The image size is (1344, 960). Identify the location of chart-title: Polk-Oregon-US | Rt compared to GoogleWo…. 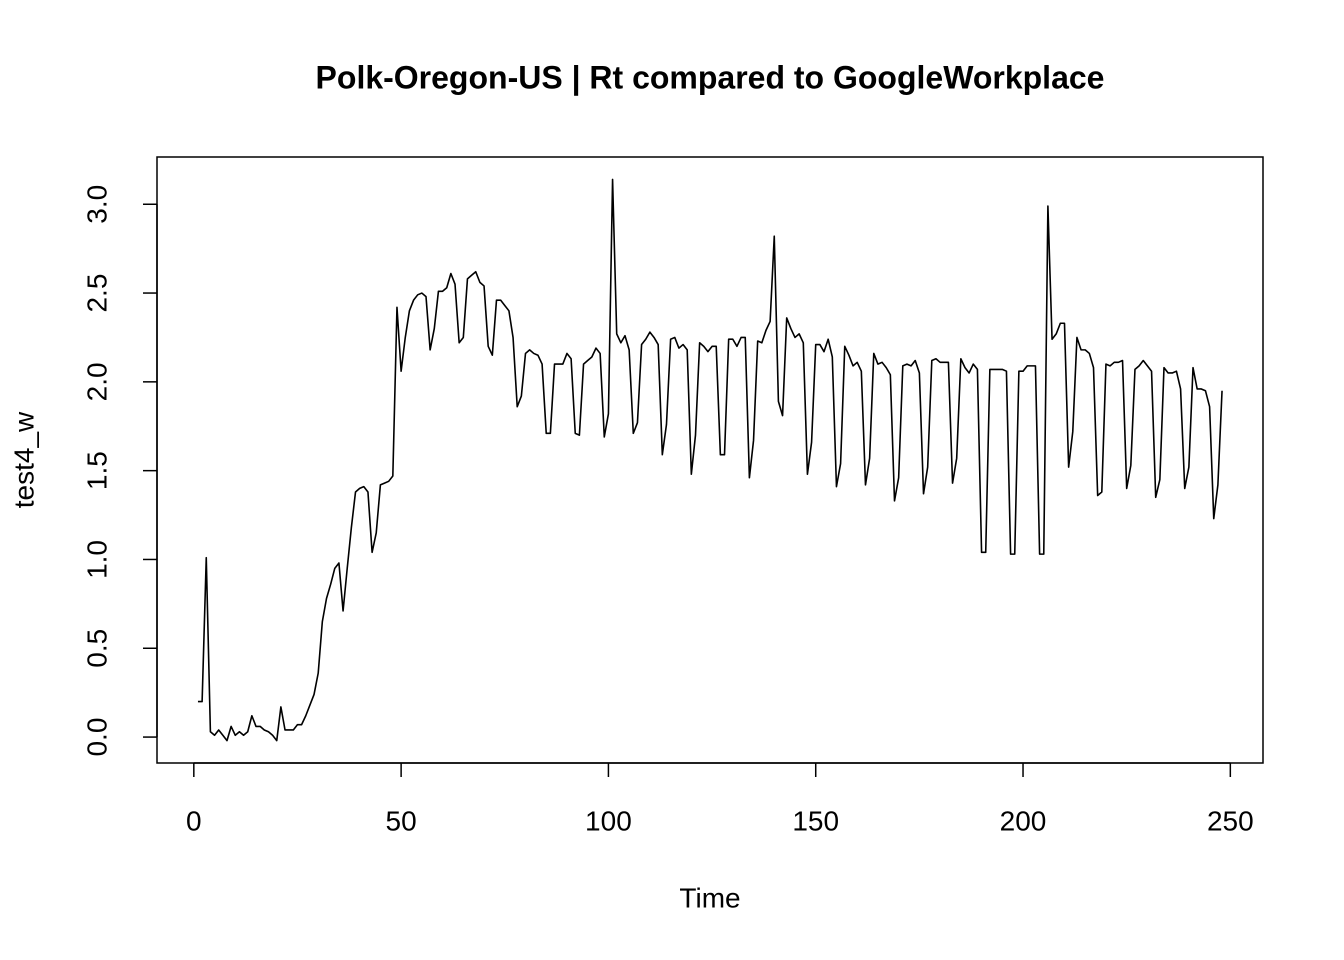
(710, 77).